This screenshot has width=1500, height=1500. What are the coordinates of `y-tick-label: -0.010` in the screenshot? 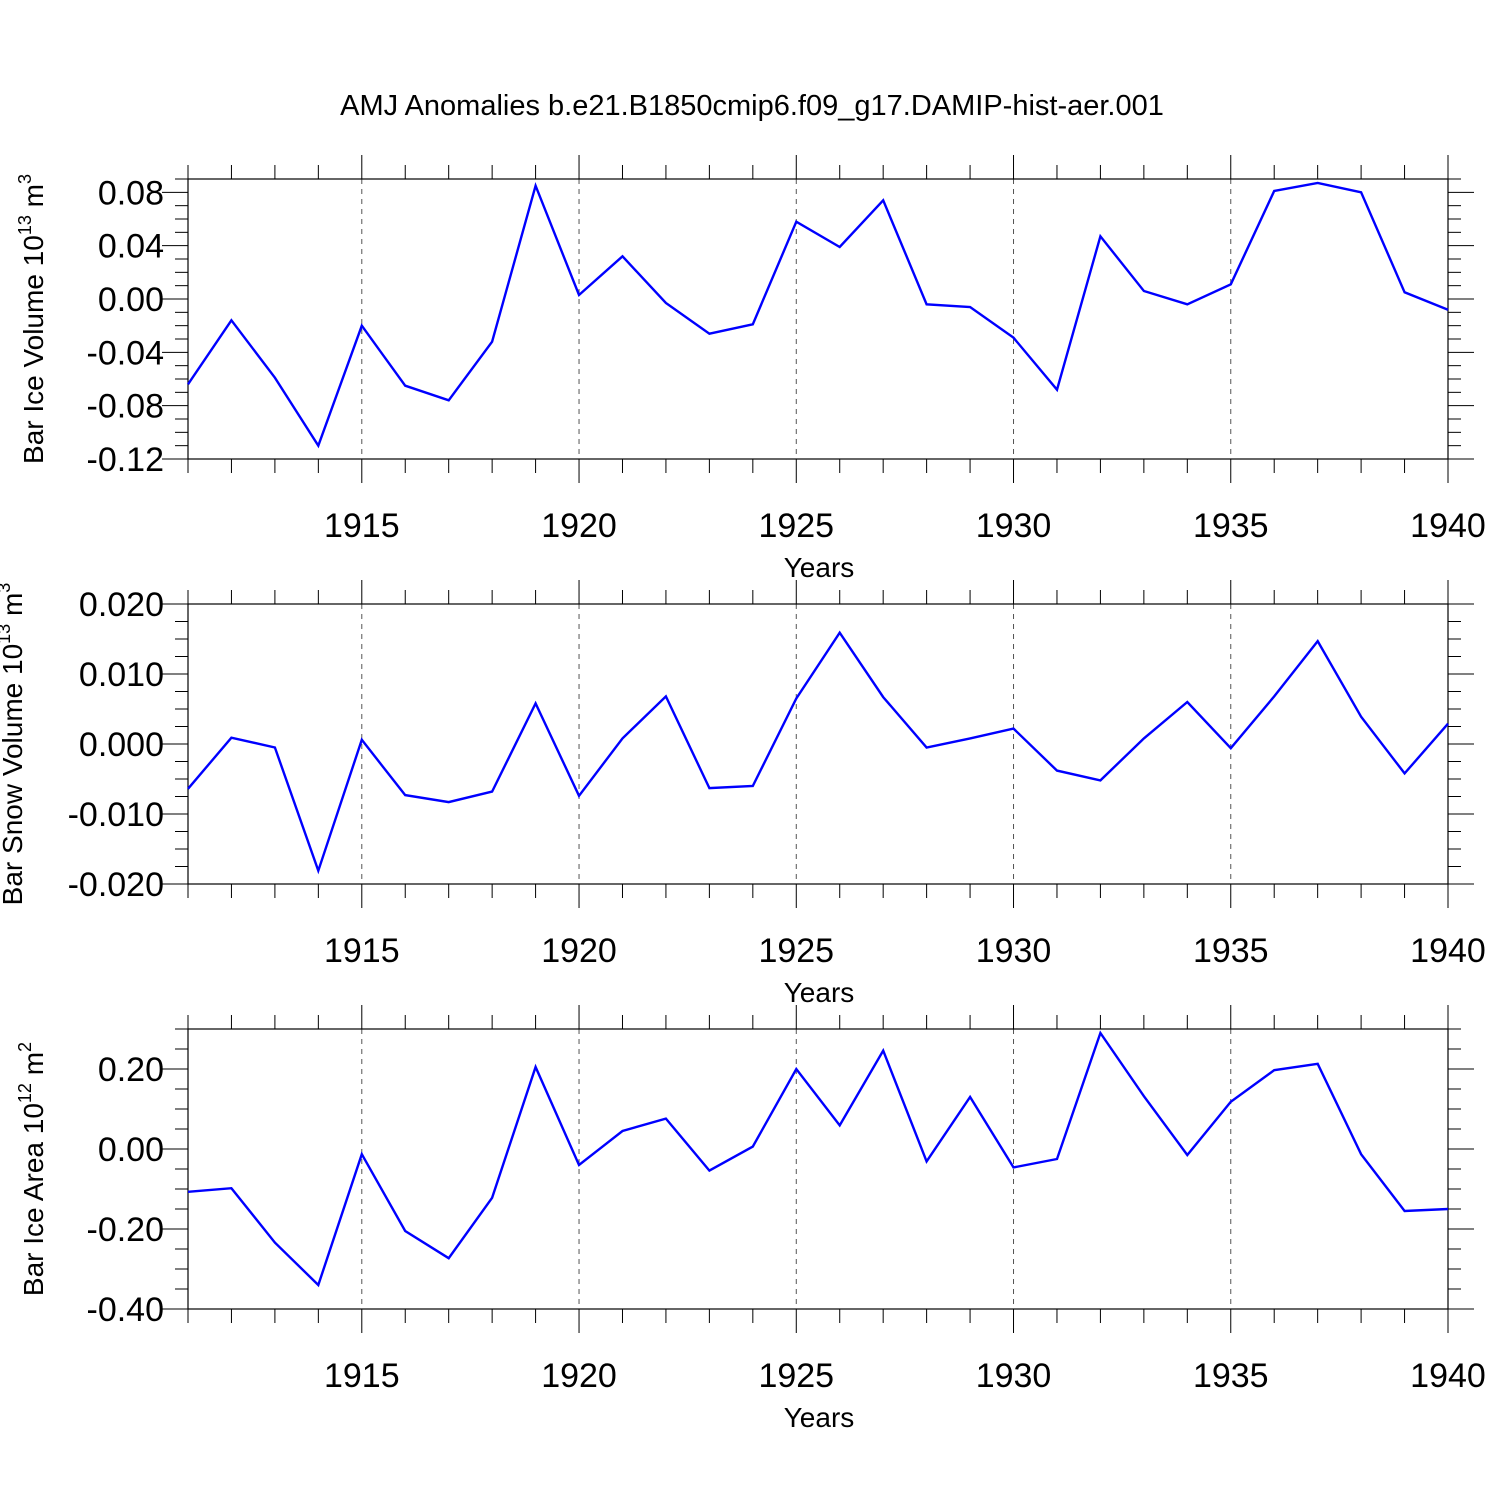 It's located at (116, 815).